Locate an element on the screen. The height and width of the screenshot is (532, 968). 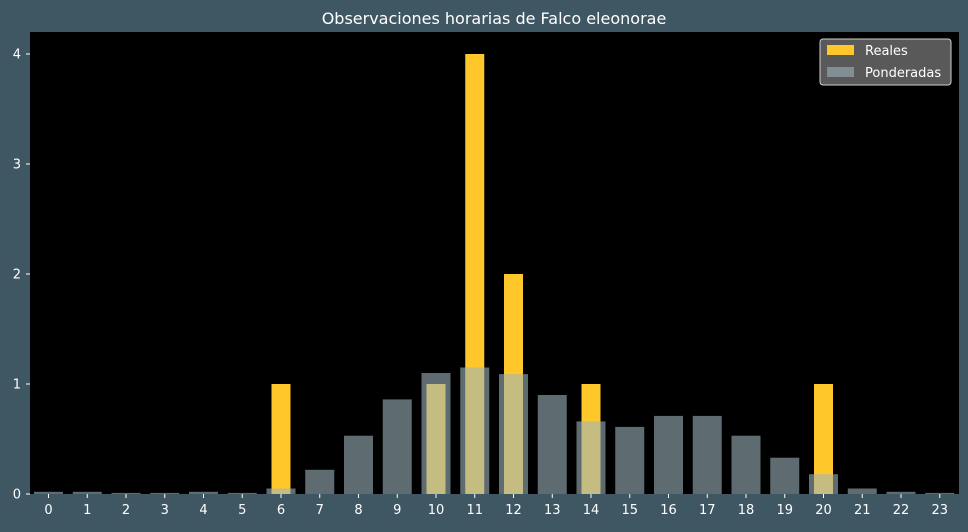
y-tick-label-0: 0 is located at coordinates (17, 495).